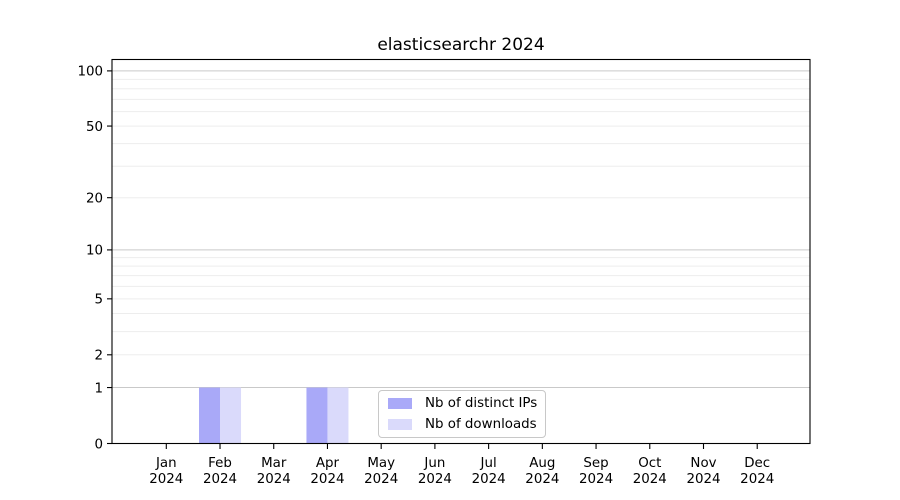  Describe the element at coordinates (434, 463) in the screenshot. I see `x-tick-label-month: Jun` at that location.